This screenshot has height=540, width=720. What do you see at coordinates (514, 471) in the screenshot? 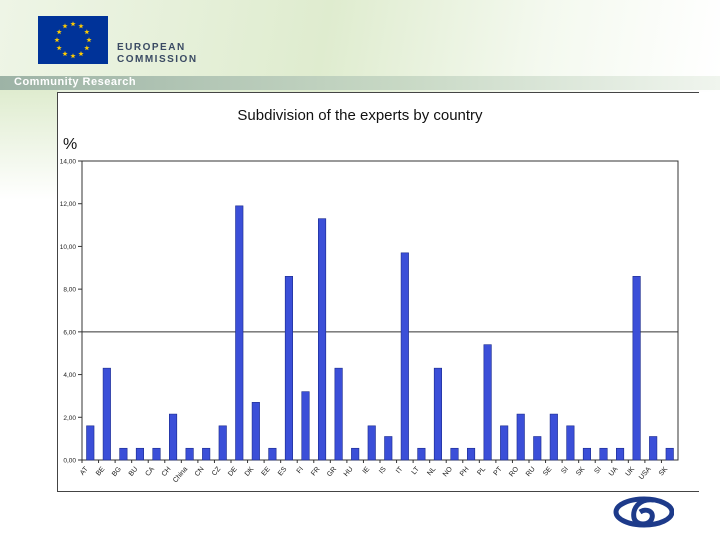
I see `x-tick-label: RO` at bounding box center [514, 471].